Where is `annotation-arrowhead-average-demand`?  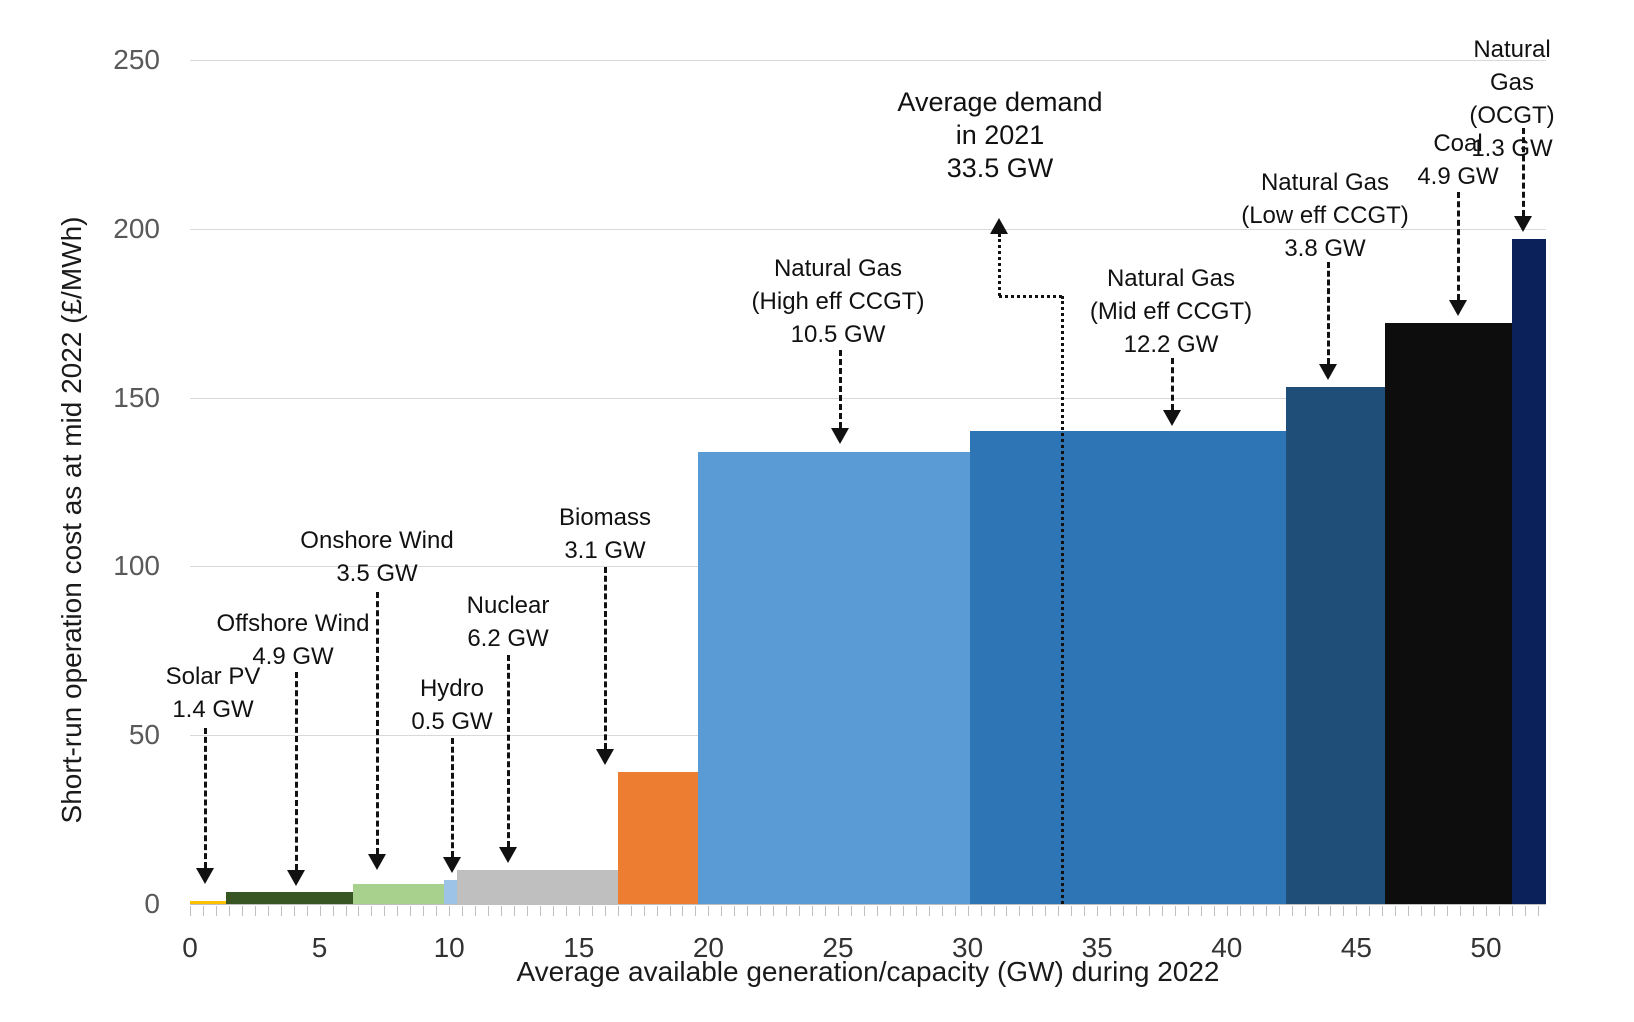
annotation-arrowhead-average-demand is located at coordinates (999, 226).